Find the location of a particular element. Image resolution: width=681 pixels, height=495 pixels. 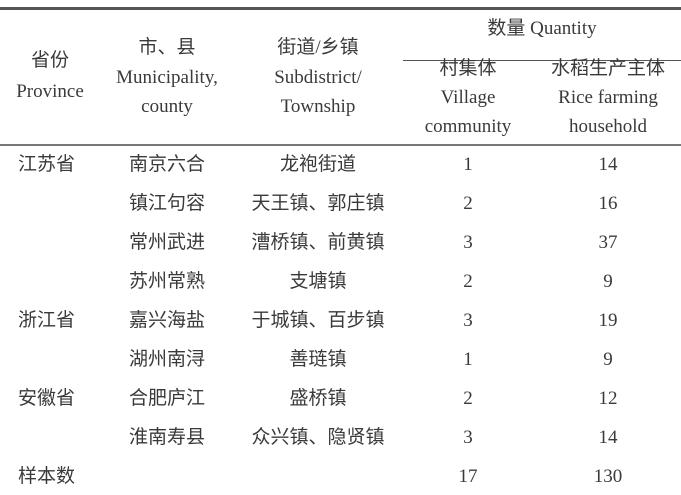

quantity-rule is located at coordinates (542, 60).